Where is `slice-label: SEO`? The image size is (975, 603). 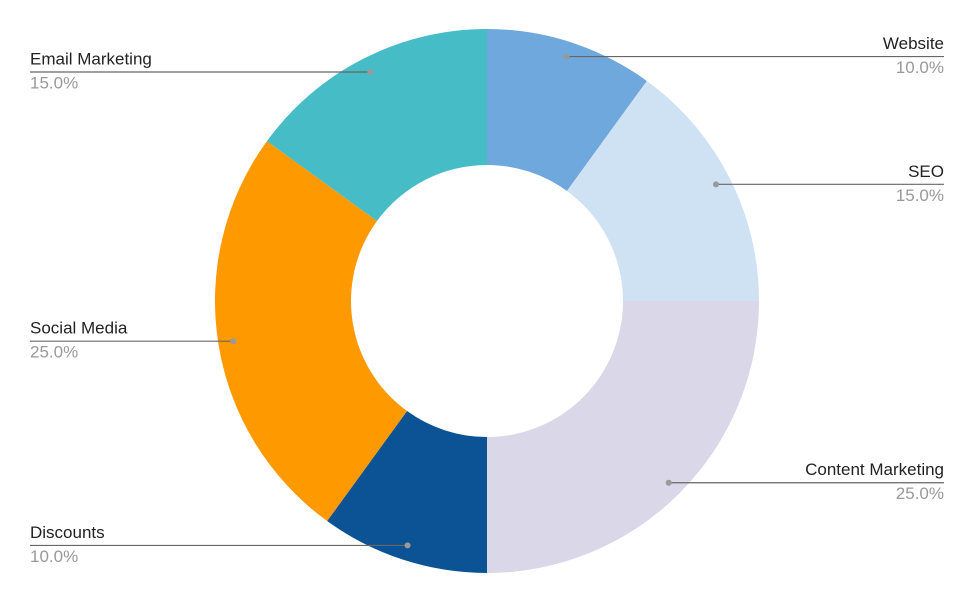 slice-label: SEO is located at coordinates (926, 171).